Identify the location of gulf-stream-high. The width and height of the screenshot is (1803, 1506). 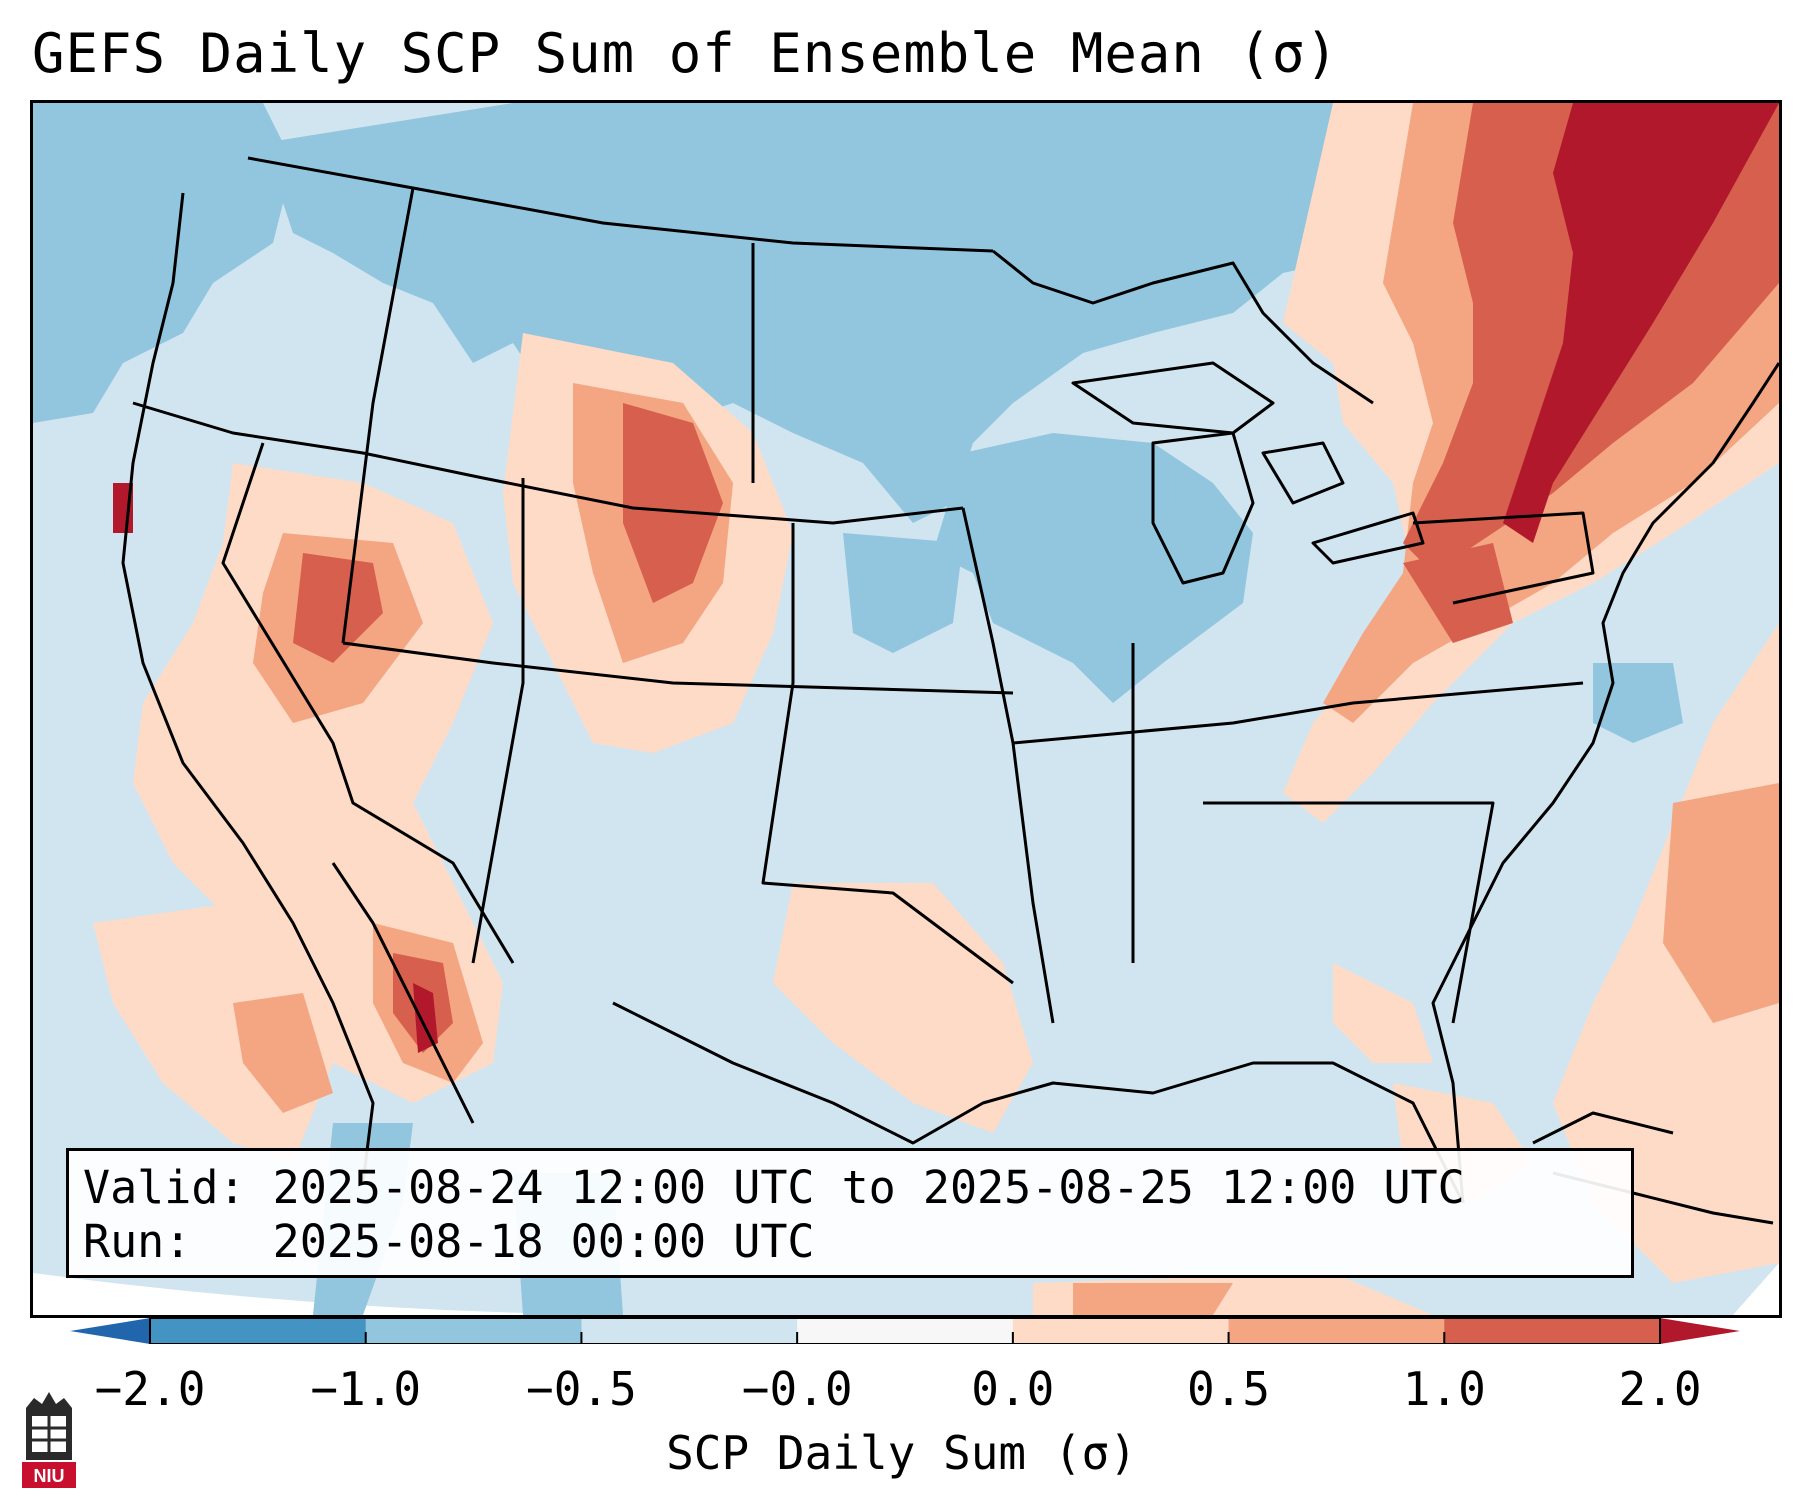
(1383, 1013).